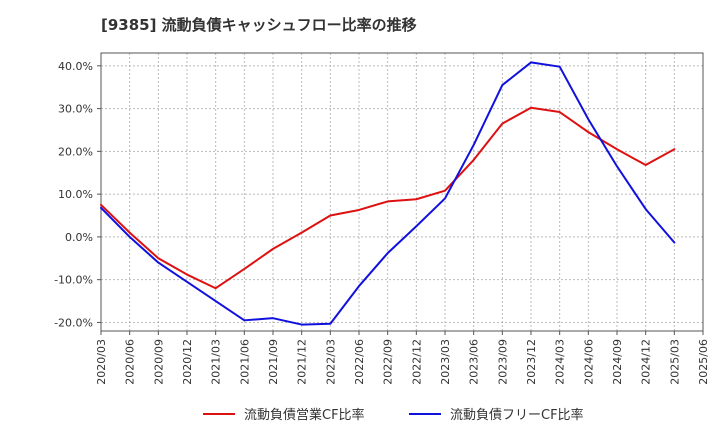  I want to click on x-tick-label: 2024/06, so click(588, 362).